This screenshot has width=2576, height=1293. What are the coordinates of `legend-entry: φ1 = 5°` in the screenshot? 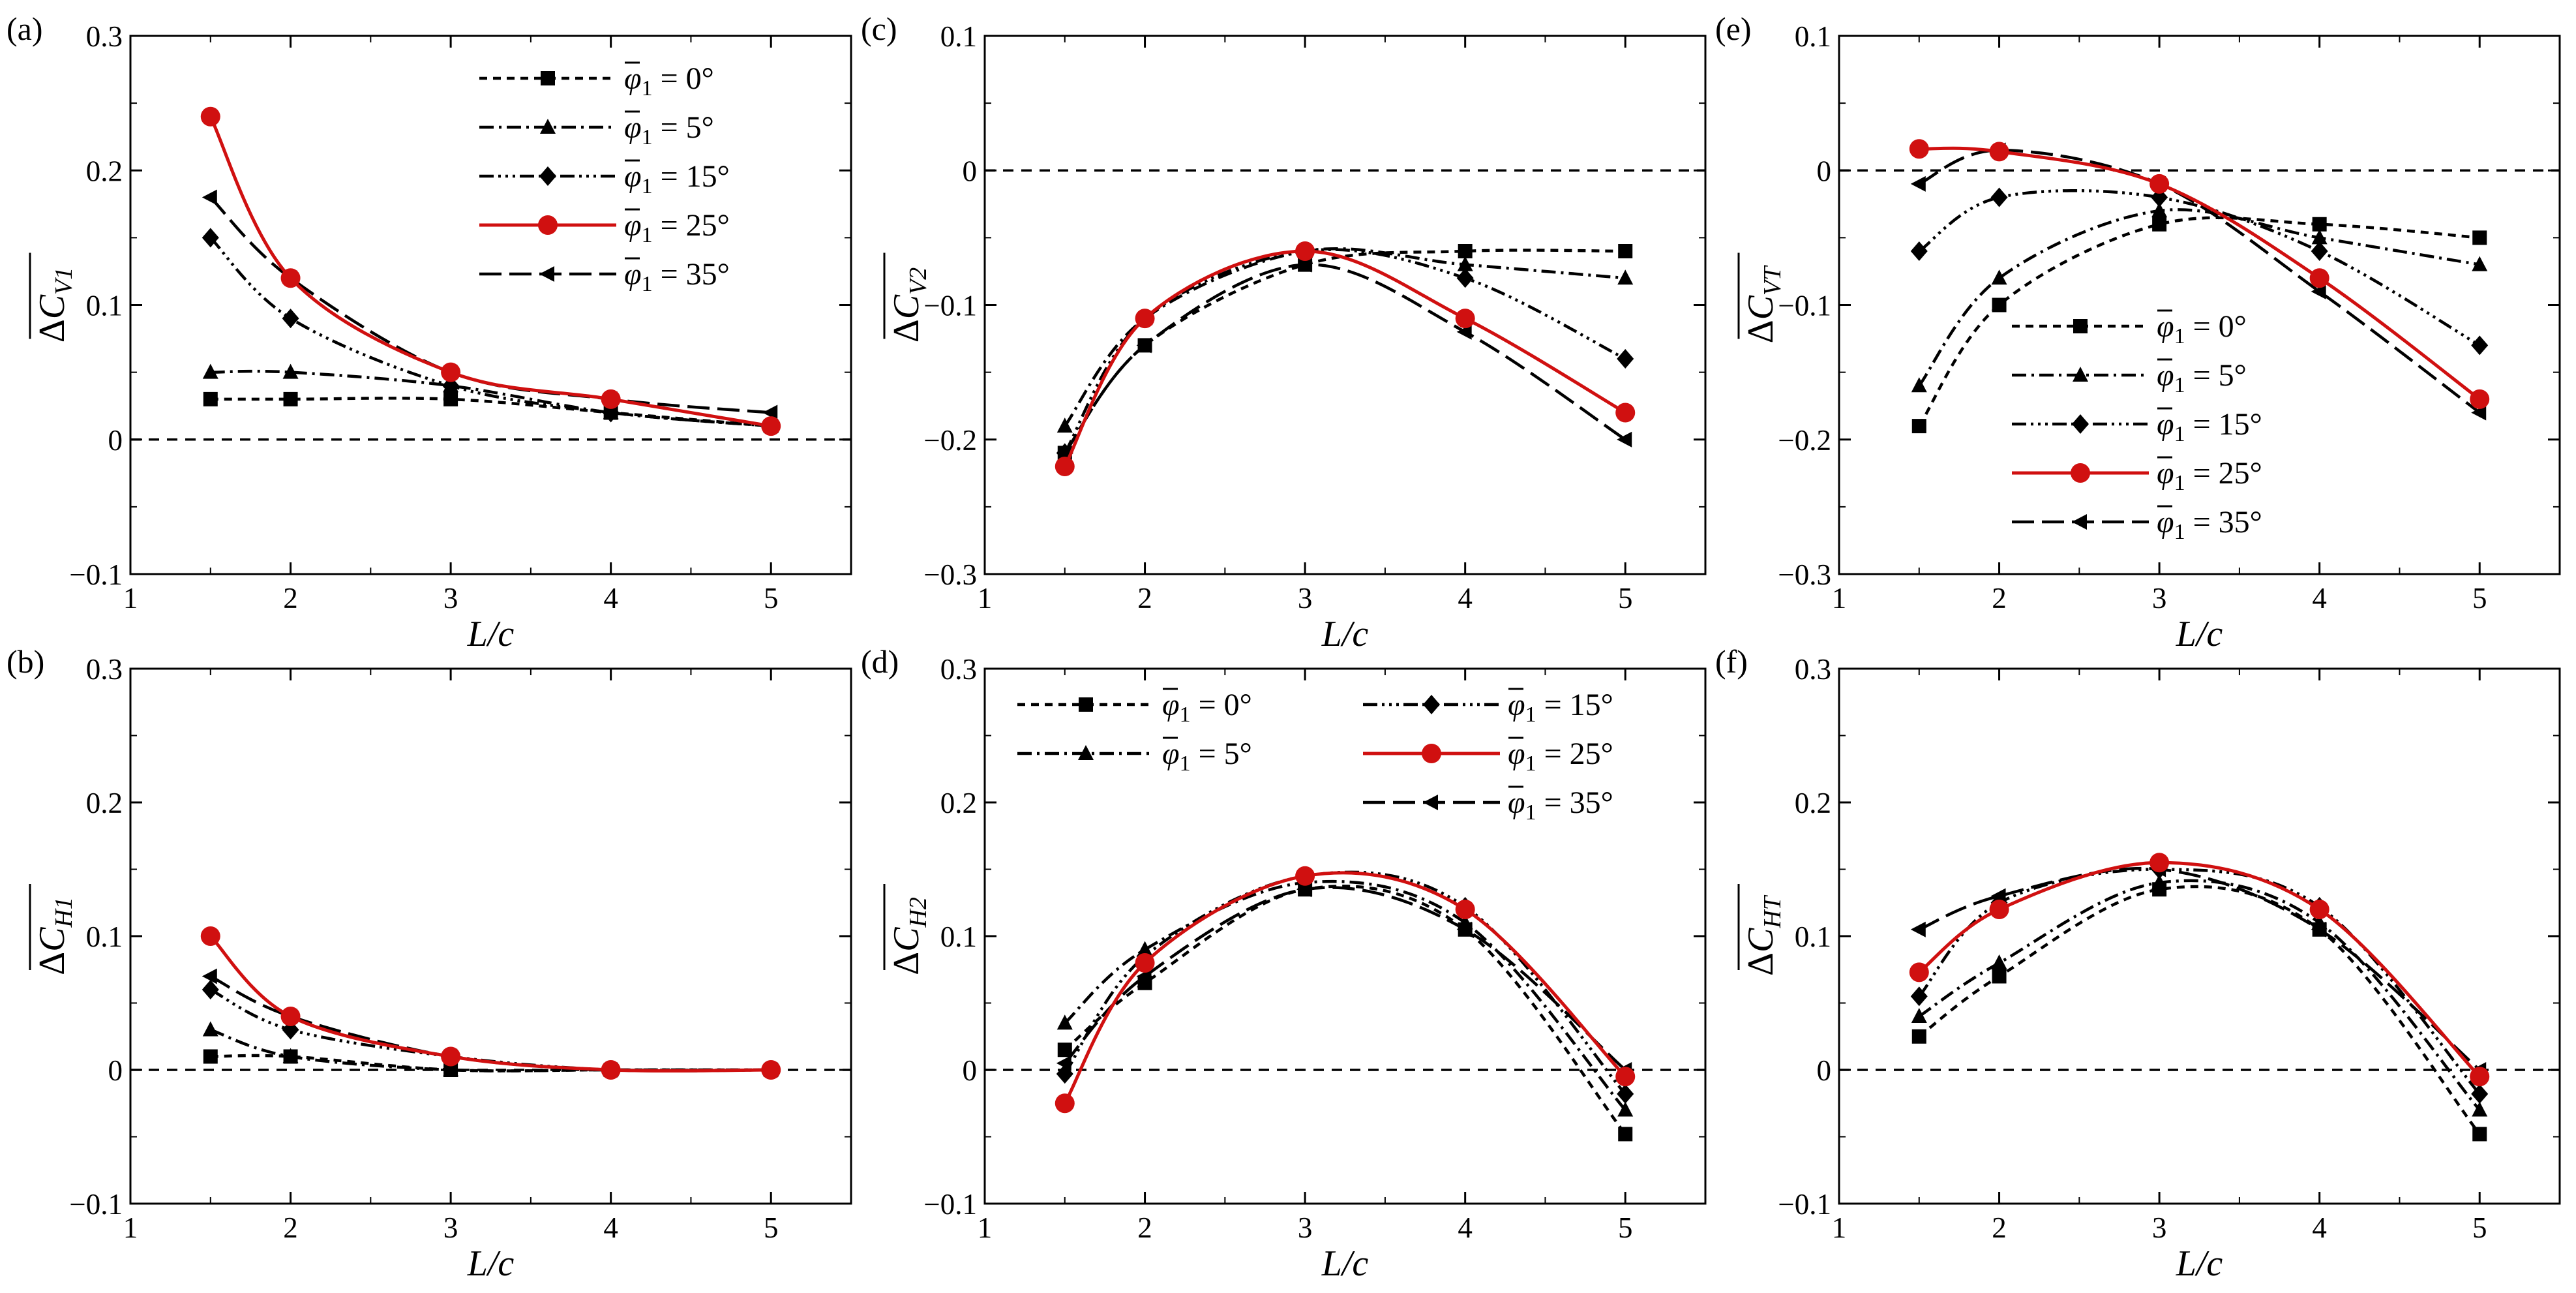 It's located at (1134, 756).